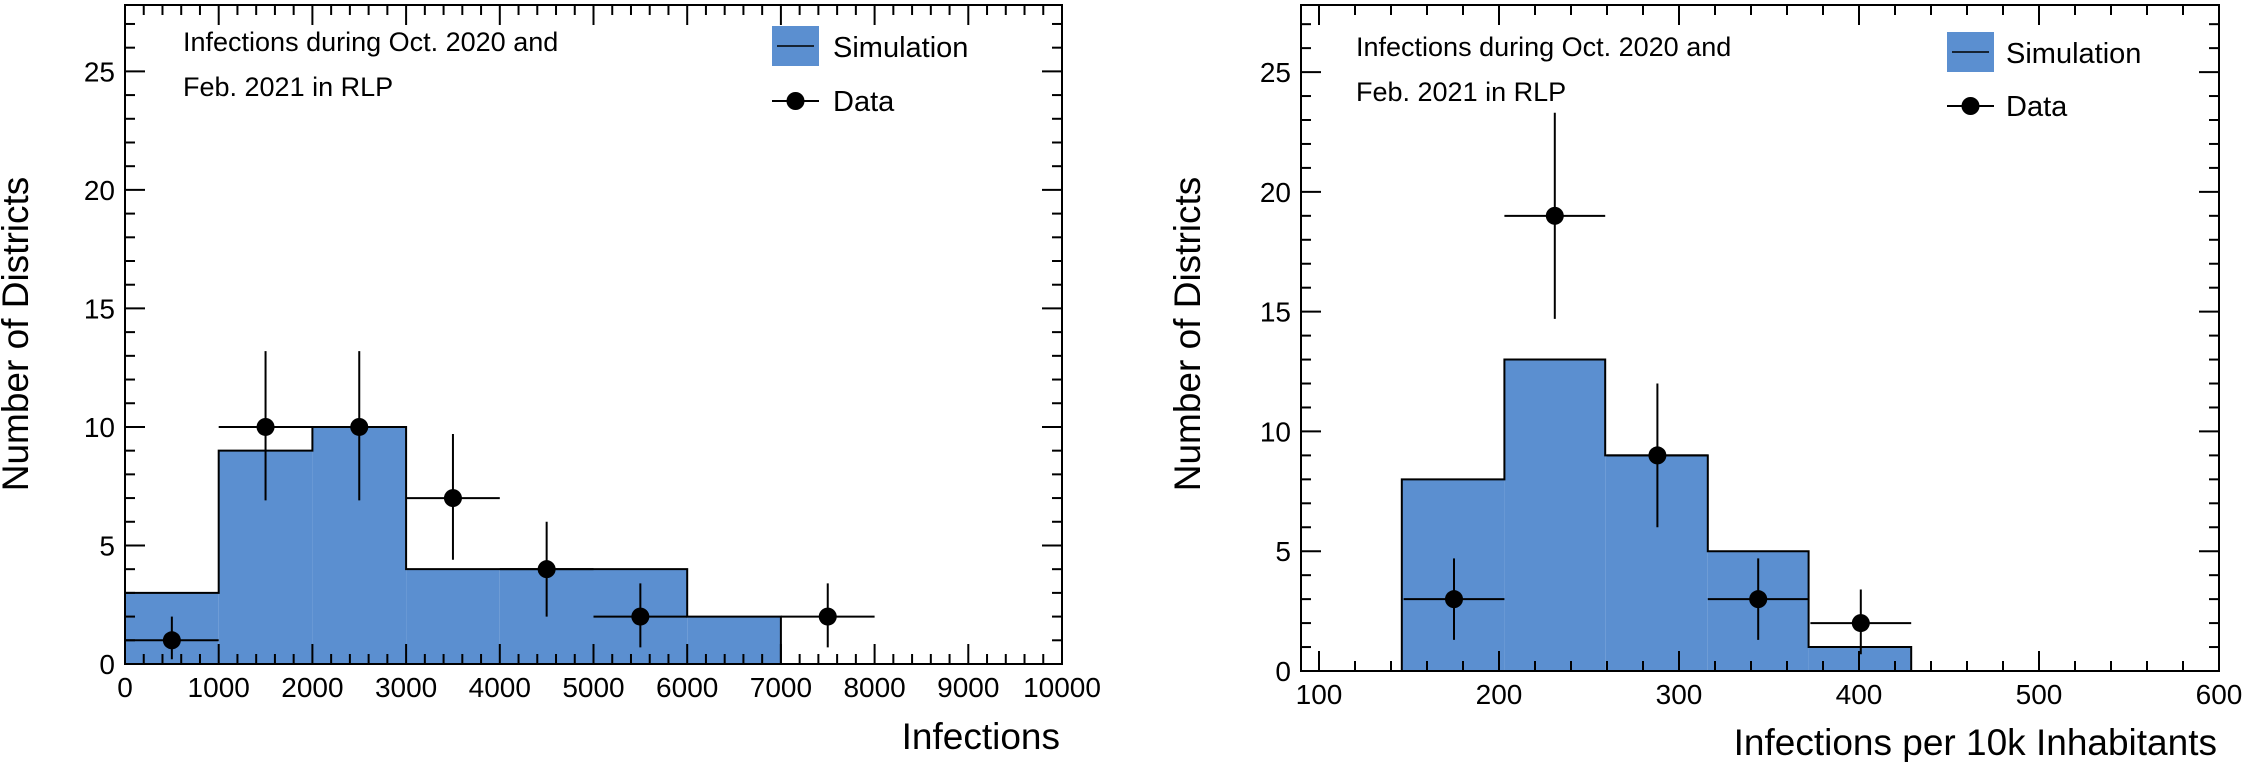 The height and width of the screenshot is (762, 2258). Describe the element at coordinates (1499, 694) in the screenshot. I see `x-tick-label: 200` at that location.